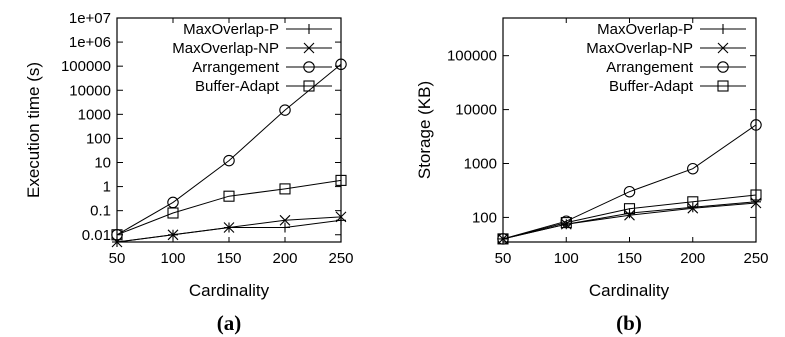 This screenshot has width=785, height=337. I want to click on x-tick-label-b: 150, so click(629, 258).